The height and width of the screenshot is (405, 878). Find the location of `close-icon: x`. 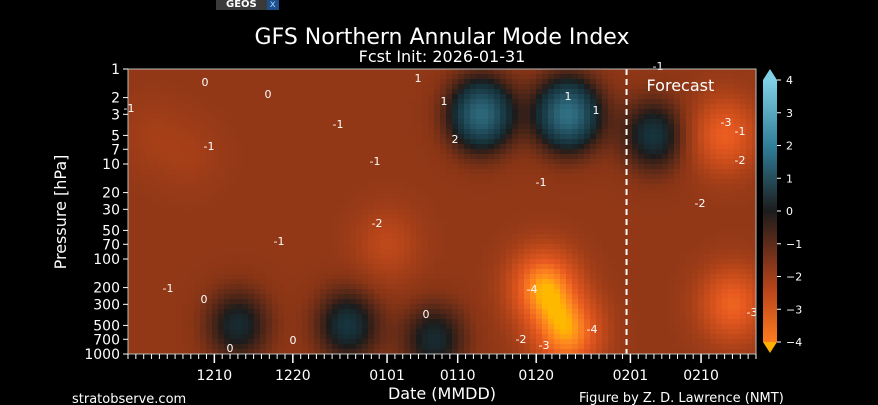

close-icon: x is located at coordinates (272, 5).